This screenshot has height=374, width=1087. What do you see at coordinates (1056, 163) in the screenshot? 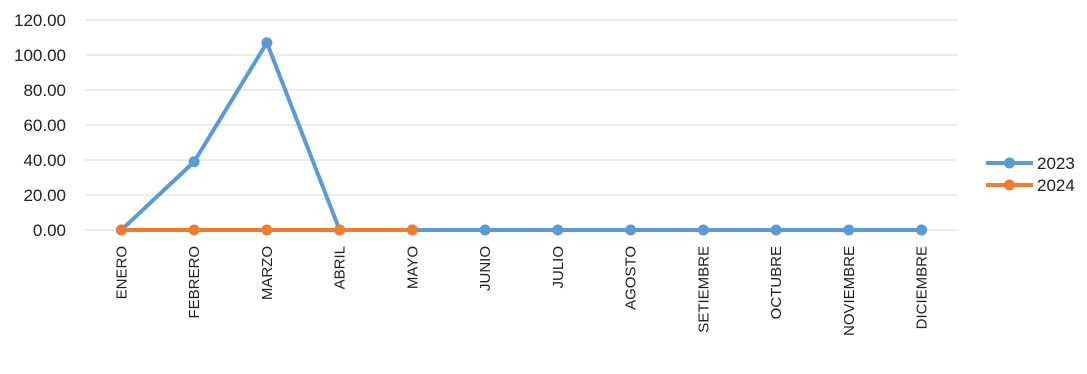
I see `legend-label: 2023` at bounding box center [1056, 163].